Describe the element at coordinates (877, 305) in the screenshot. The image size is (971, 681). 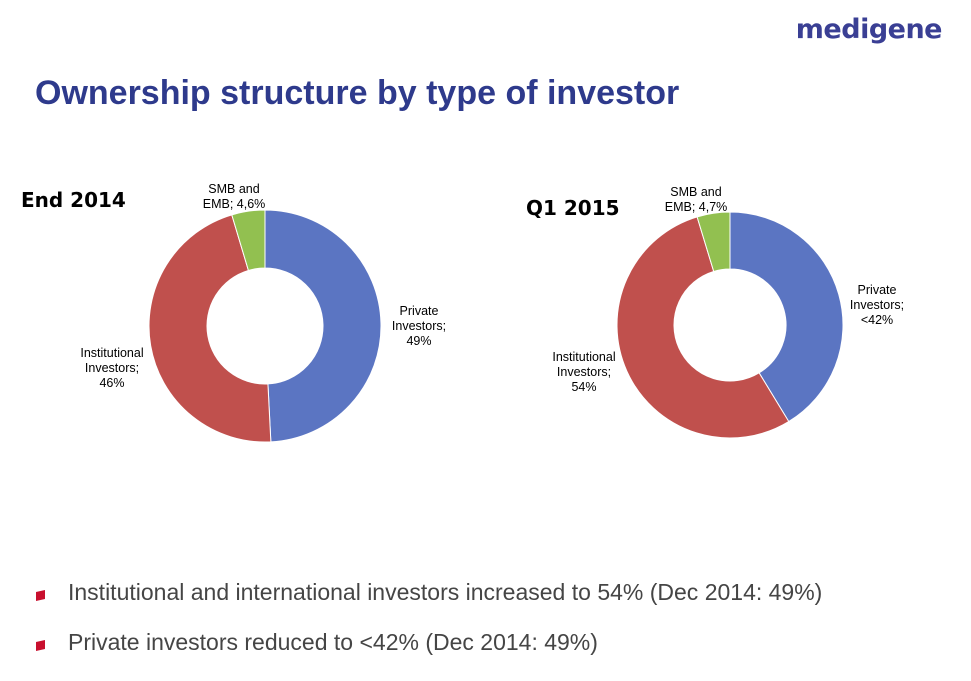
I see `data-label-private: Private Investors; <42%` at that location.